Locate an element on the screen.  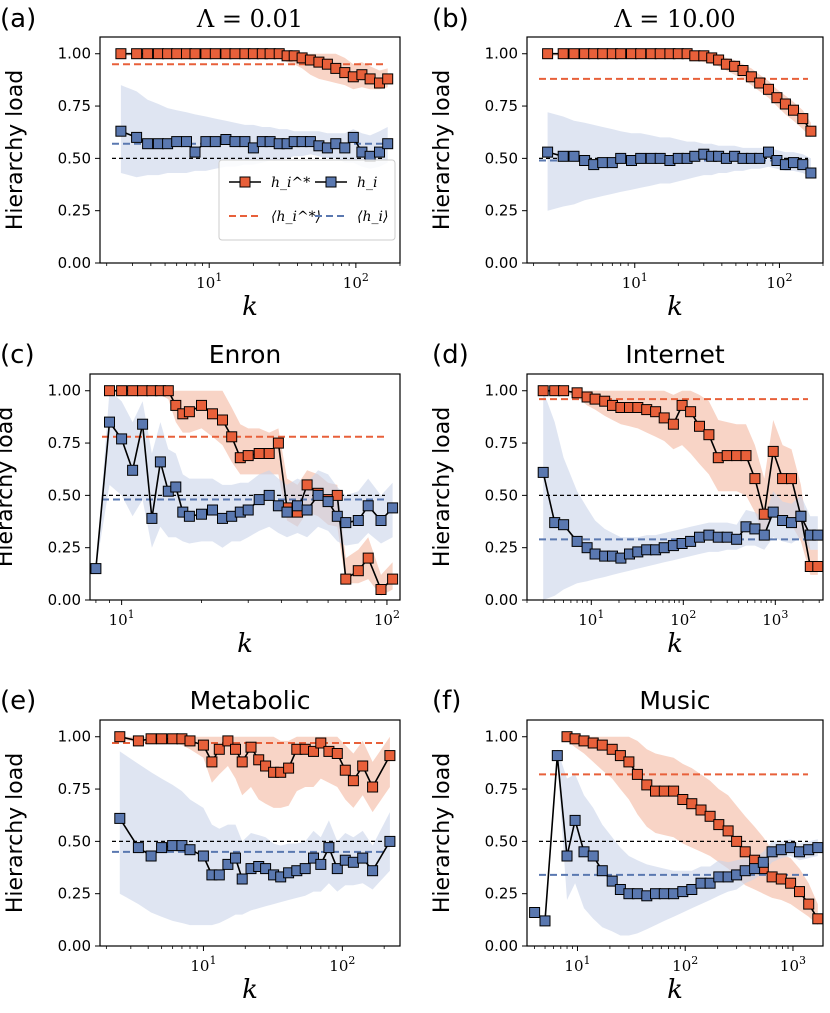
legend-marker is located at coordinates (245, 182).